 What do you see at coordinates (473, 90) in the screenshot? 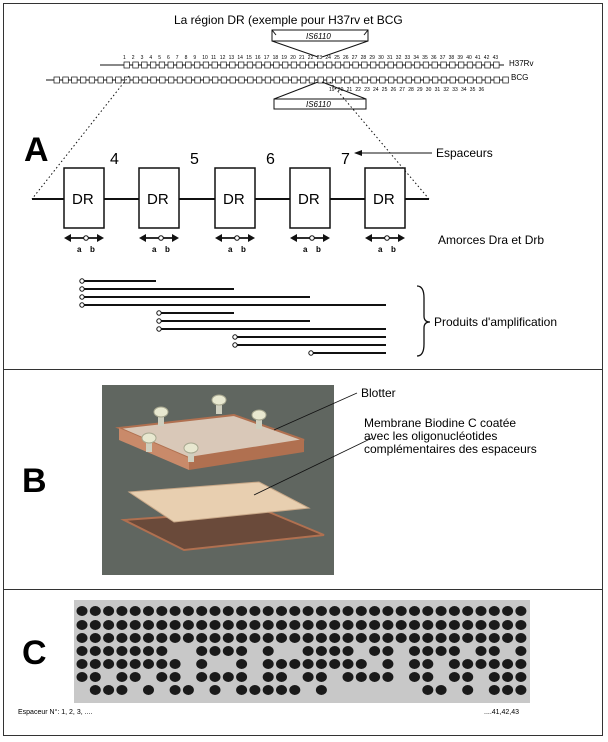
I see `bcg-spacer-number: 35` at bounding box center [473, 90].